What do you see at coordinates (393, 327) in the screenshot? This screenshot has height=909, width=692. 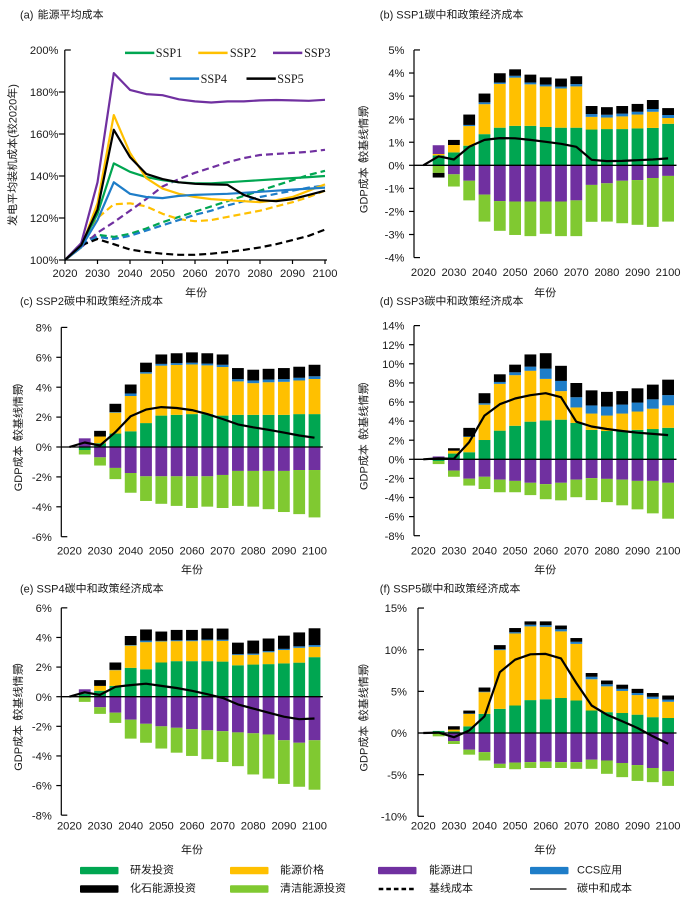 I see `svg-text: 14%` at bounding box center [393, 327].